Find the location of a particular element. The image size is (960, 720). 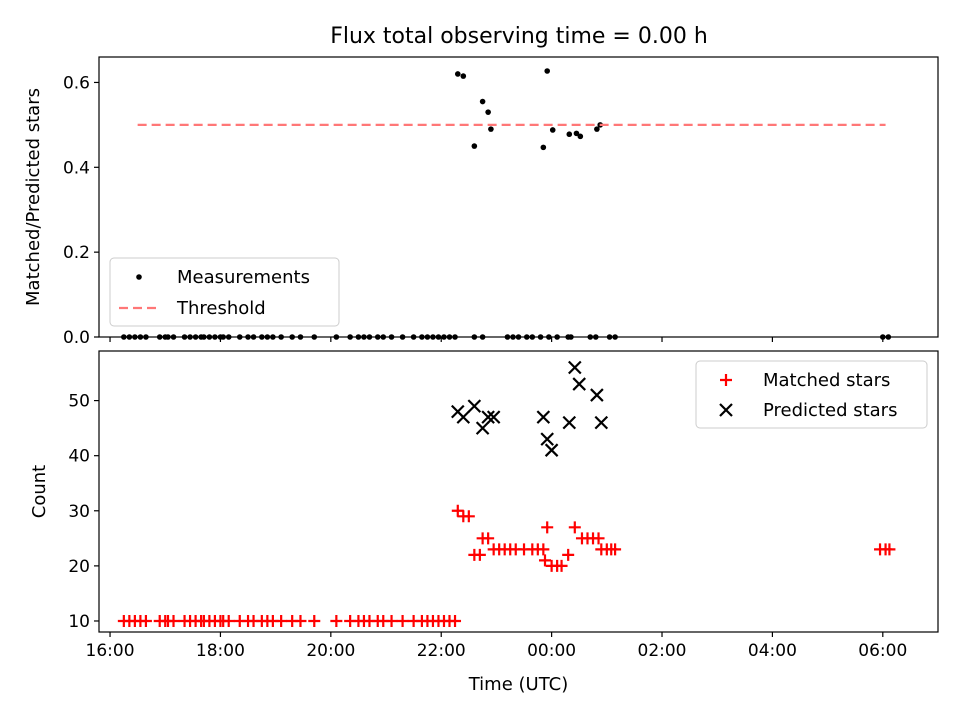

legend: Matched stars Predicted stars is located at coordinates (811, 394).